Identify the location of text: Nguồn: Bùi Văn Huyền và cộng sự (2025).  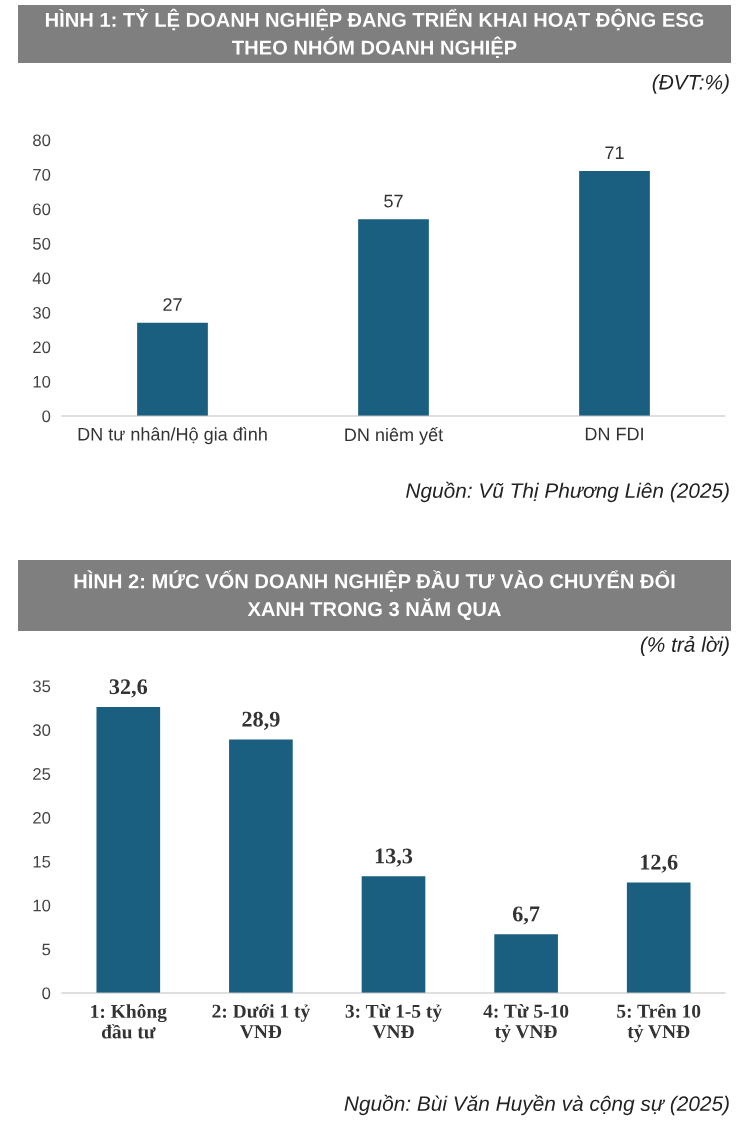
(536, 1105).